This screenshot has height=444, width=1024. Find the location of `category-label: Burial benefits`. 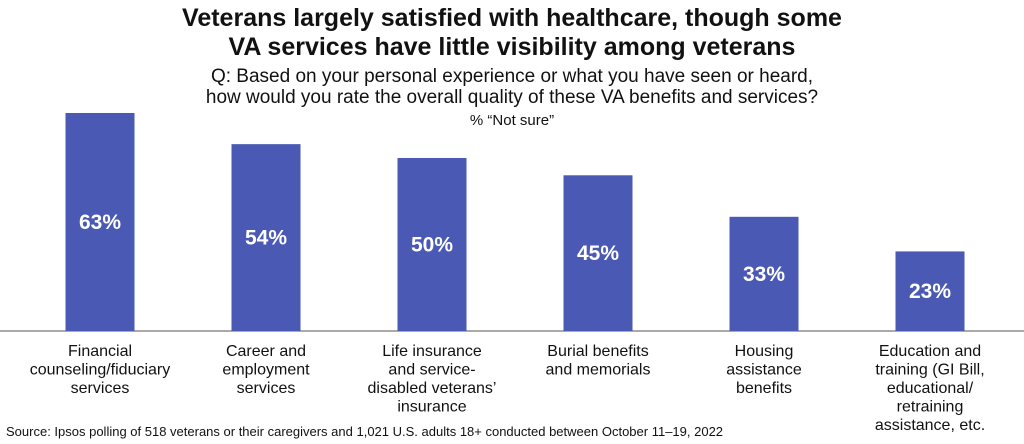

category-label: Burial benefits is located at coordinates (597, 351).